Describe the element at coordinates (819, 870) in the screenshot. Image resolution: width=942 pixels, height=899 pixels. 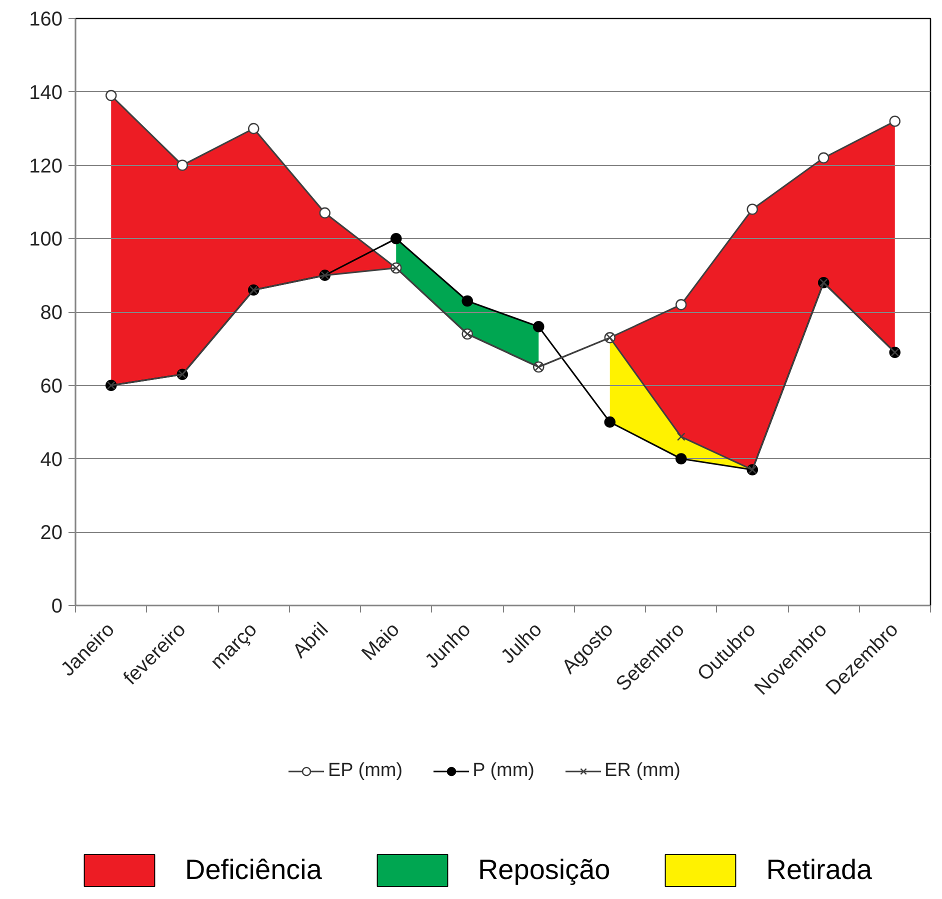
I see `legend-label: Retirada` at that location.